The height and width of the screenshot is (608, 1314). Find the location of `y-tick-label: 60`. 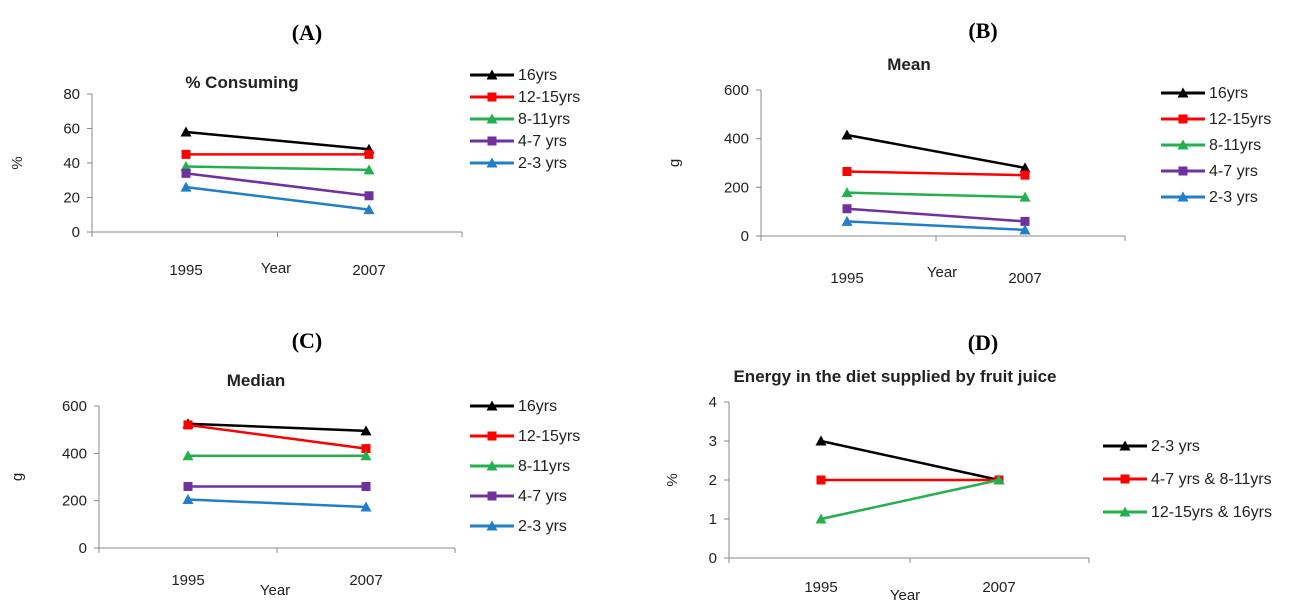

y-tick-label: 60 is located at coordinates (71, 129).